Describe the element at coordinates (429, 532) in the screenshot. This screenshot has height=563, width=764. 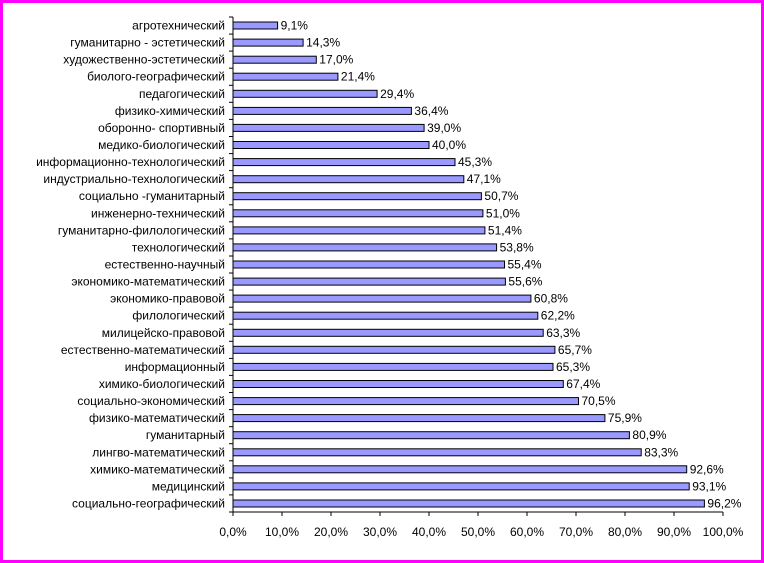
I see `x-tick-label: 40,0%` at that location.